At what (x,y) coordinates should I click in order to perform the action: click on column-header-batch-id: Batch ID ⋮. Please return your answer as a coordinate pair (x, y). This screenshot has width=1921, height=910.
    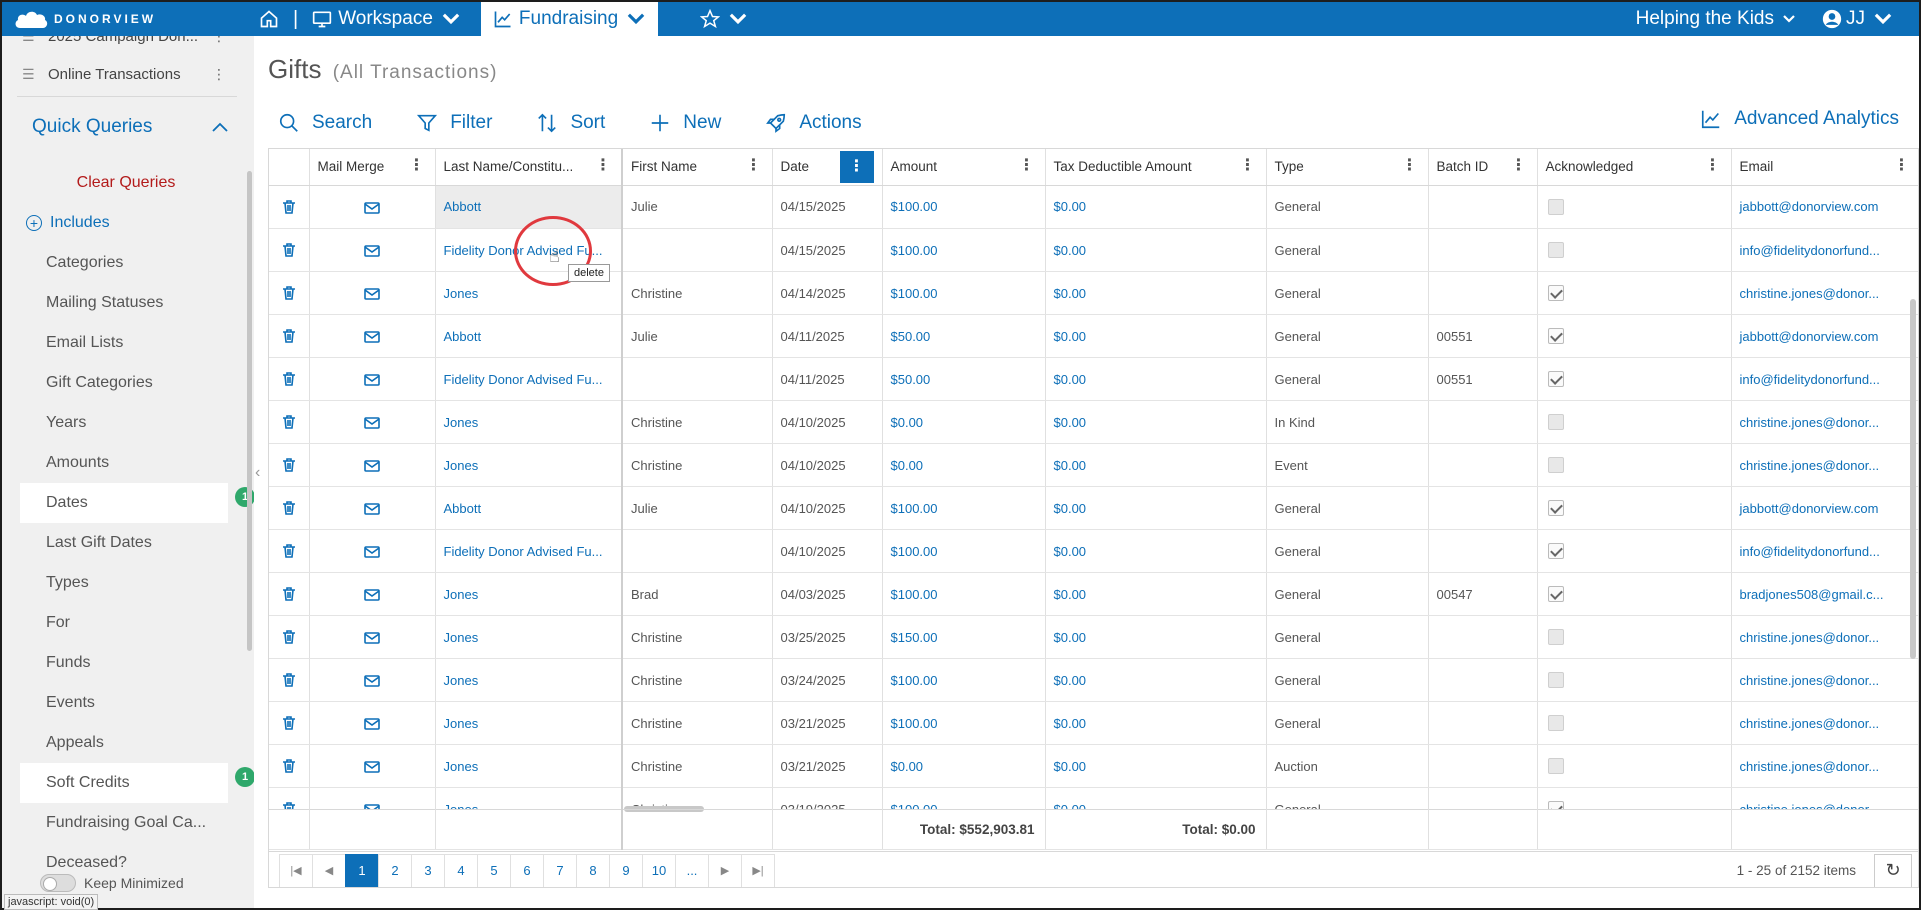
    Looking at the image, I should click on (1483, 167).